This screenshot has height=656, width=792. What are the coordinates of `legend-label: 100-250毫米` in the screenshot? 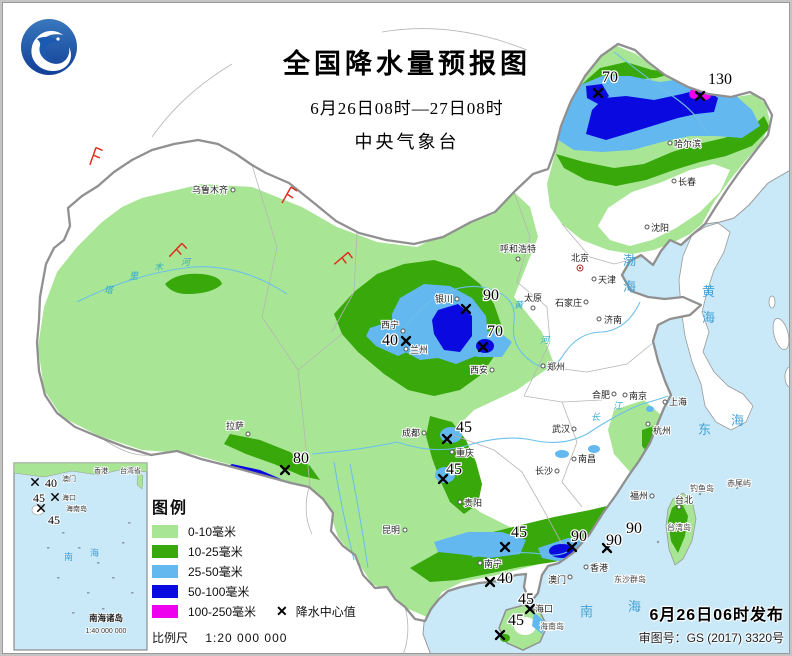 It's located at (222, 612).